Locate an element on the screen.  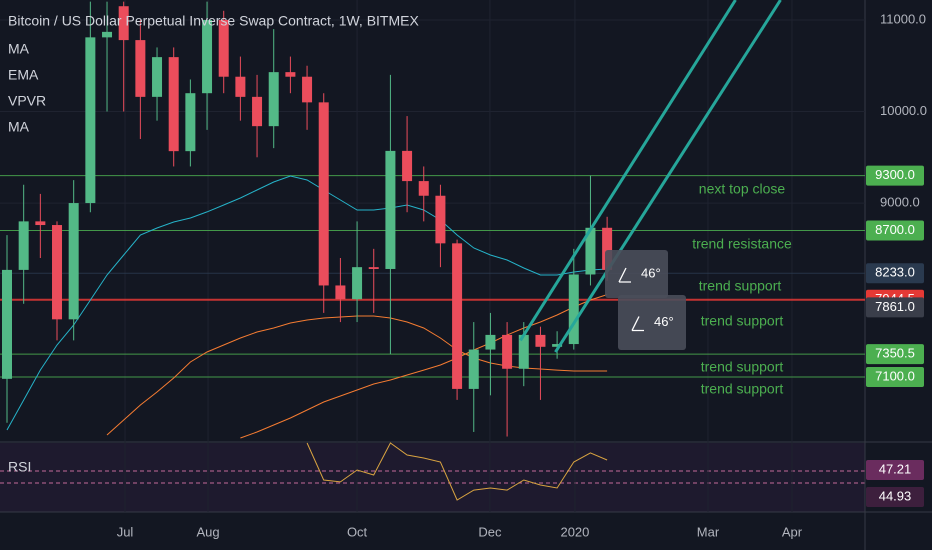
x-tick-label: Mar is located at coordinates (708, 531).